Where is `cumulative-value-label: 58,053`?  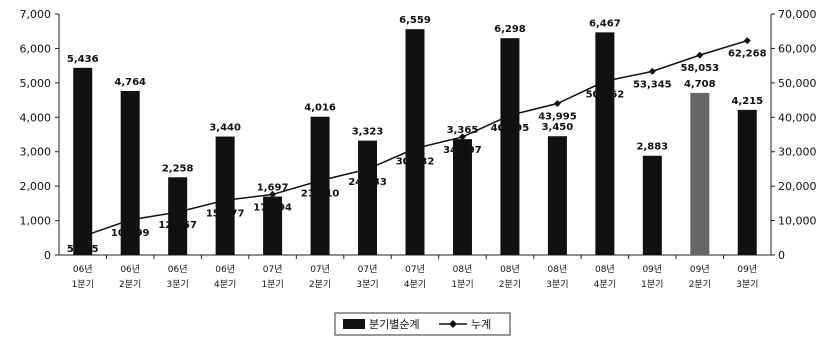
cumulative-value-label: 58,053 is located at coordinates (700, 68).